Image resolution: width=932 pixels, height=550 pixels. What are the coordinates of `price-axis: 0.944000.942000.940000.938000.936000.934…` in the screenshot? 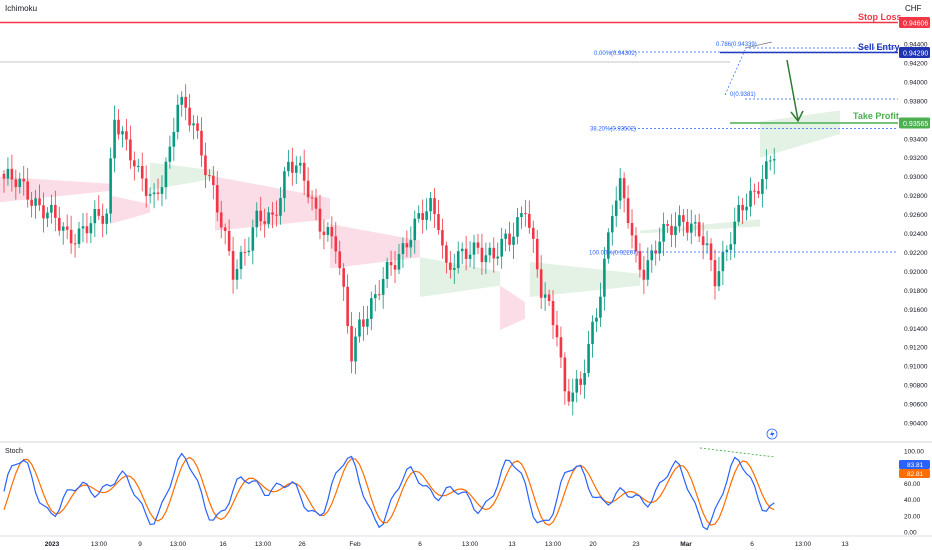 It's located at (916, 235).